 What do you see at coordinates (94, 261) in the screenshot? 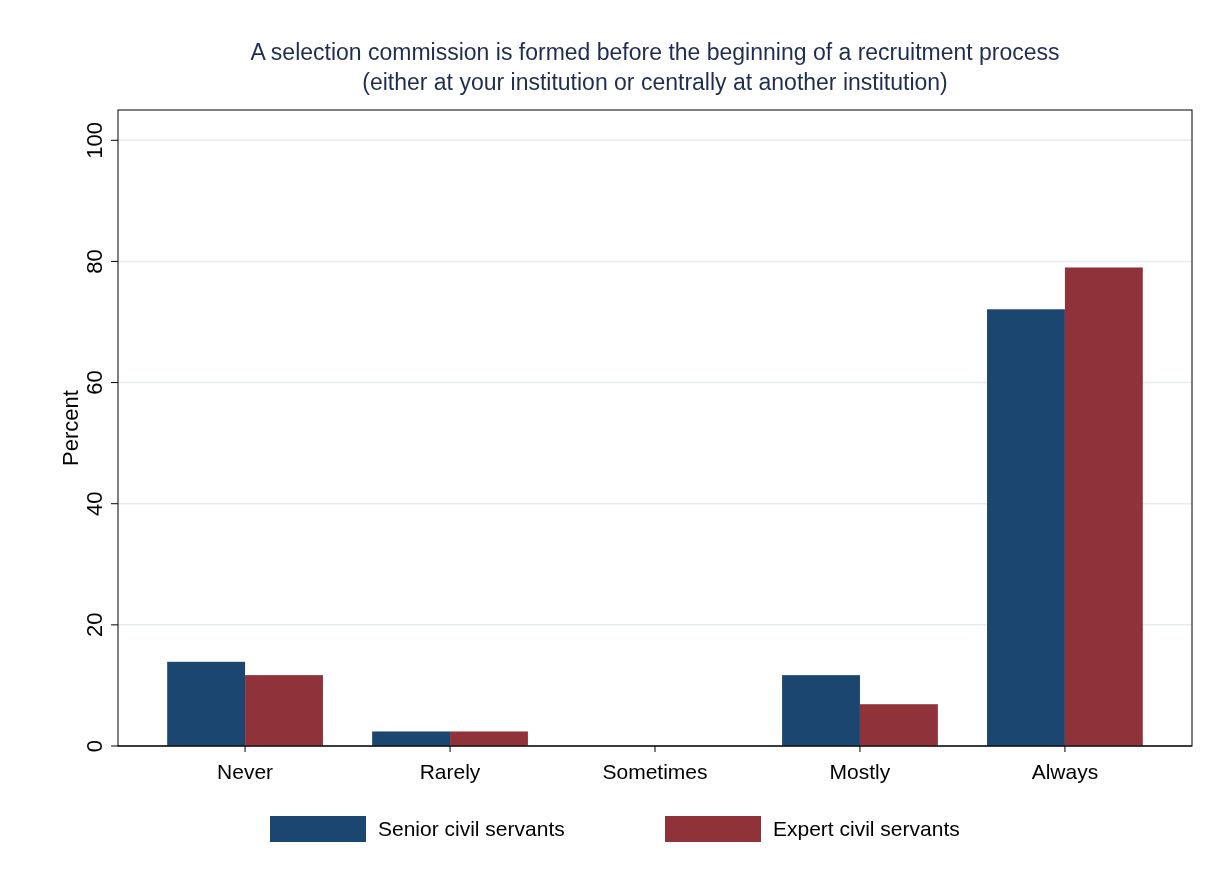
I see `y-tick-label: 80` at bounding box center [94, 261].